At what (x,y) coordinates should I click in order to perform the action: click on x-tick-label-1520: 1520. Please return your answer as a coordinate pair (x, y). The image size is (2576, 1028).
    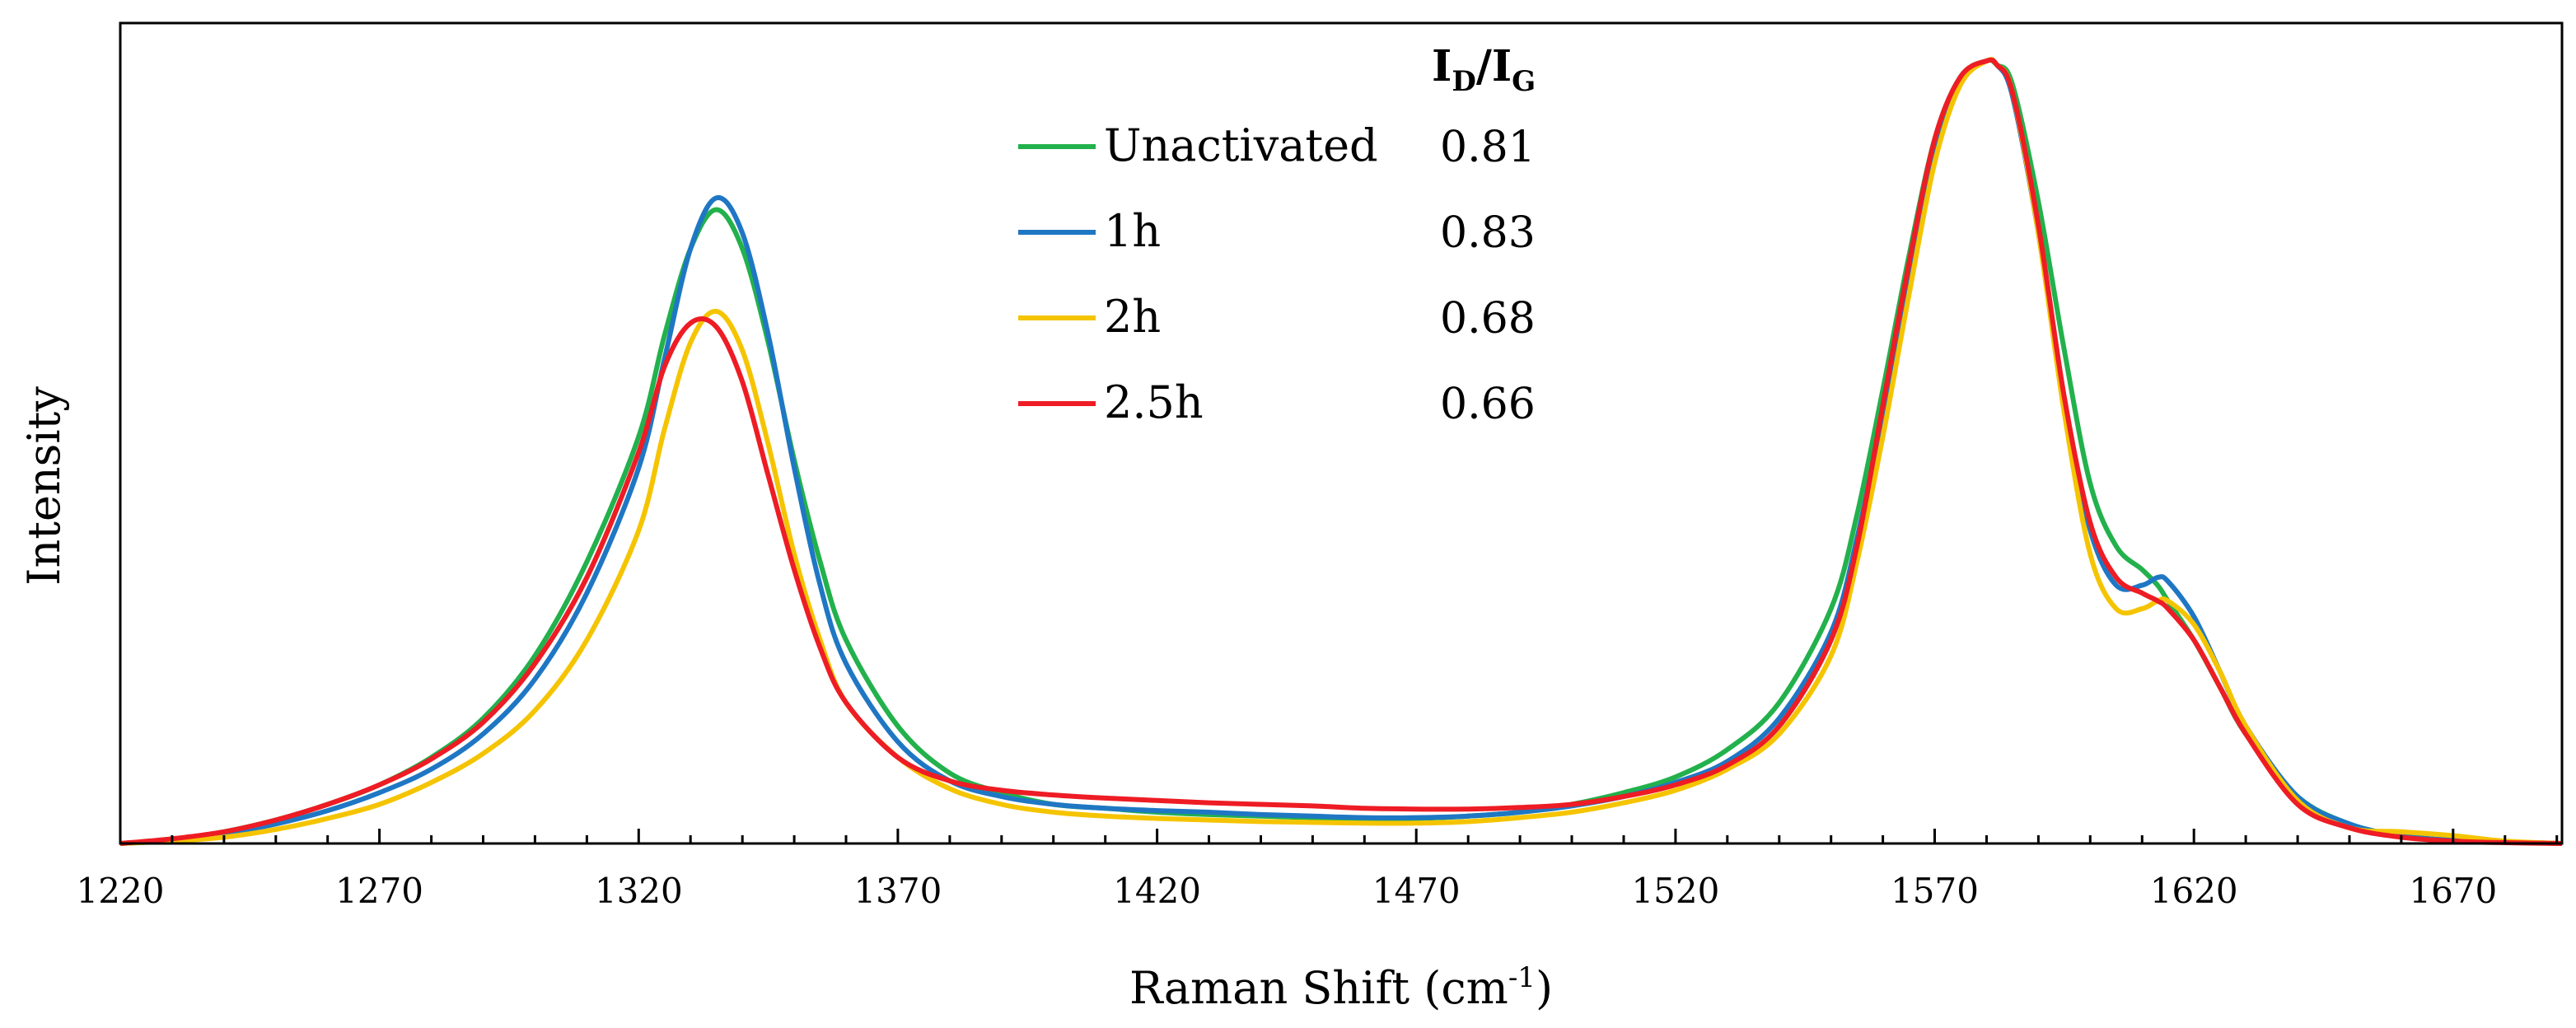
    Looking at the image, I should click on (1675, 891).